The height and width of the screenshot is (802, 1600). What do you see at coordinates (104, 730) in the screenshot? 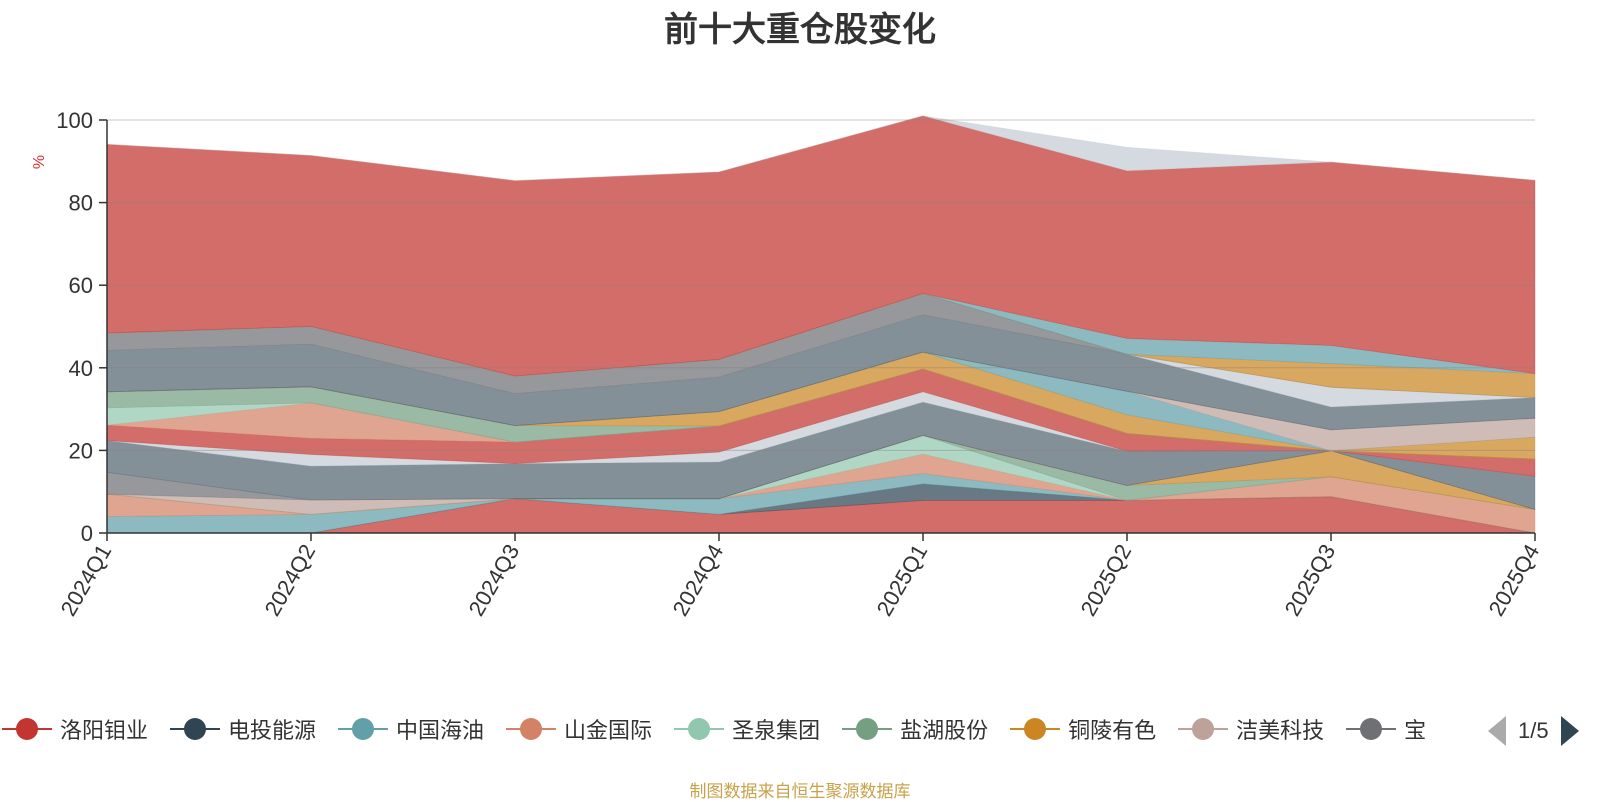
I see `legend-label: 洛阳钼业` at bounding box center [104, 730].